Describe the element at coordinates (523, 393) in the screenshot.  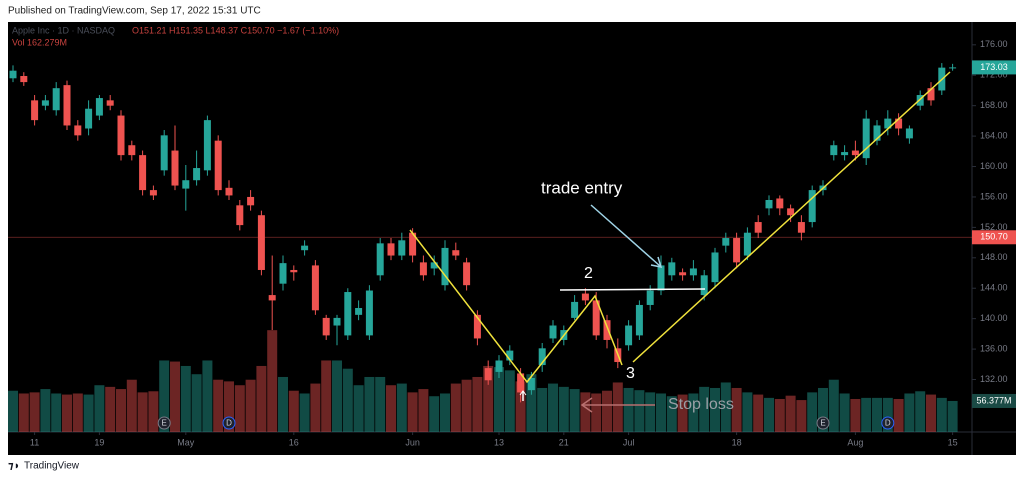
I see `stop-arrowhead-up` at that location.